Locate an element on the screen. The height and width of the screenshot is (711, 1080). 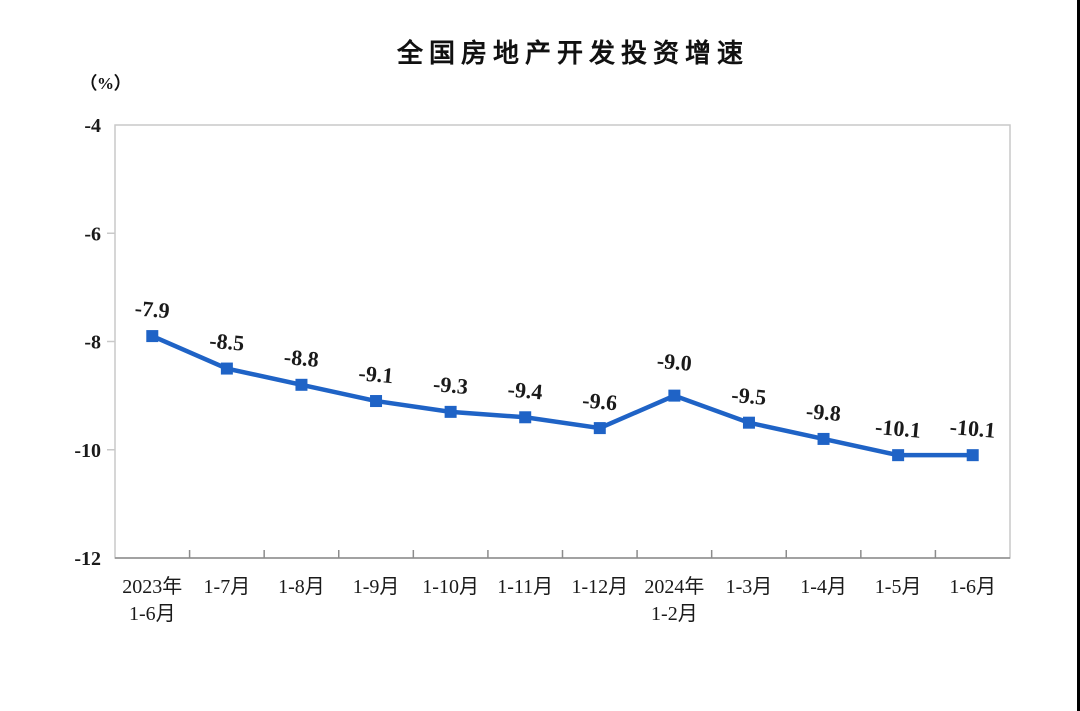
y-axis-tick-label: -8 is located at coordinates (92, 343).